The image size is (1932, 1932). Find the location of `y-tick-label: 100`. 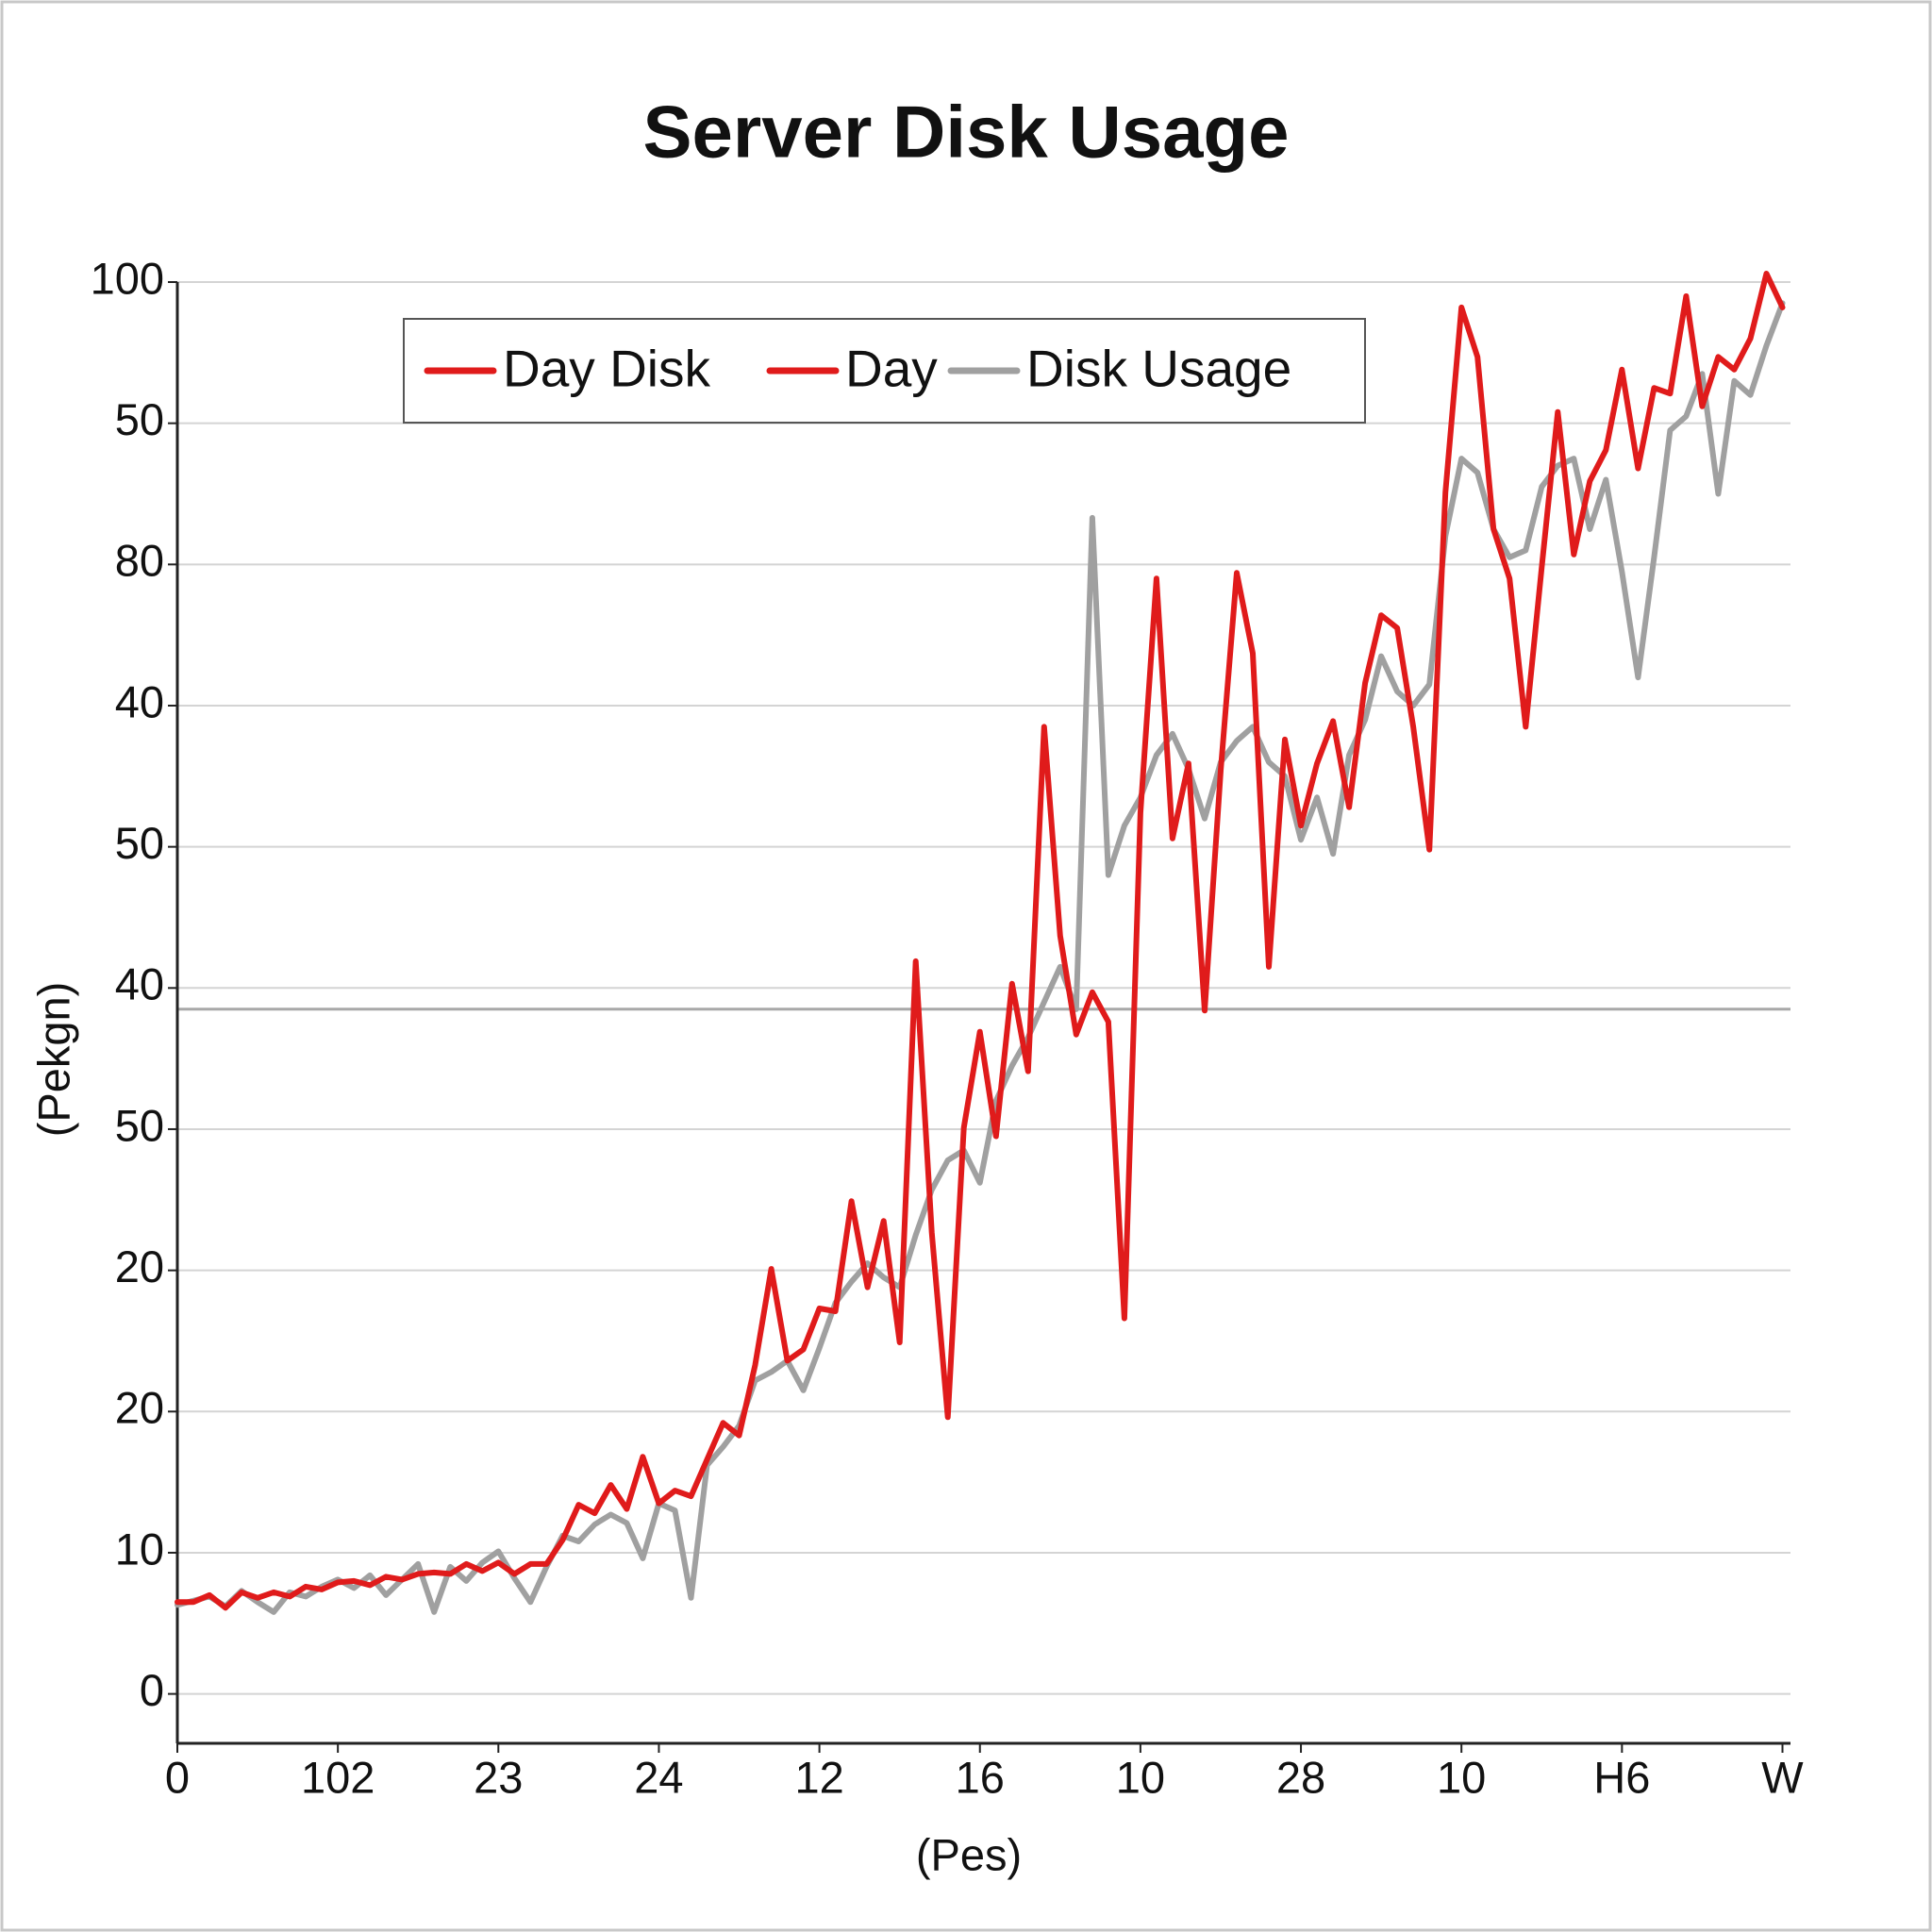

y-tick-label: 100 is located at coordinates (127, 278).